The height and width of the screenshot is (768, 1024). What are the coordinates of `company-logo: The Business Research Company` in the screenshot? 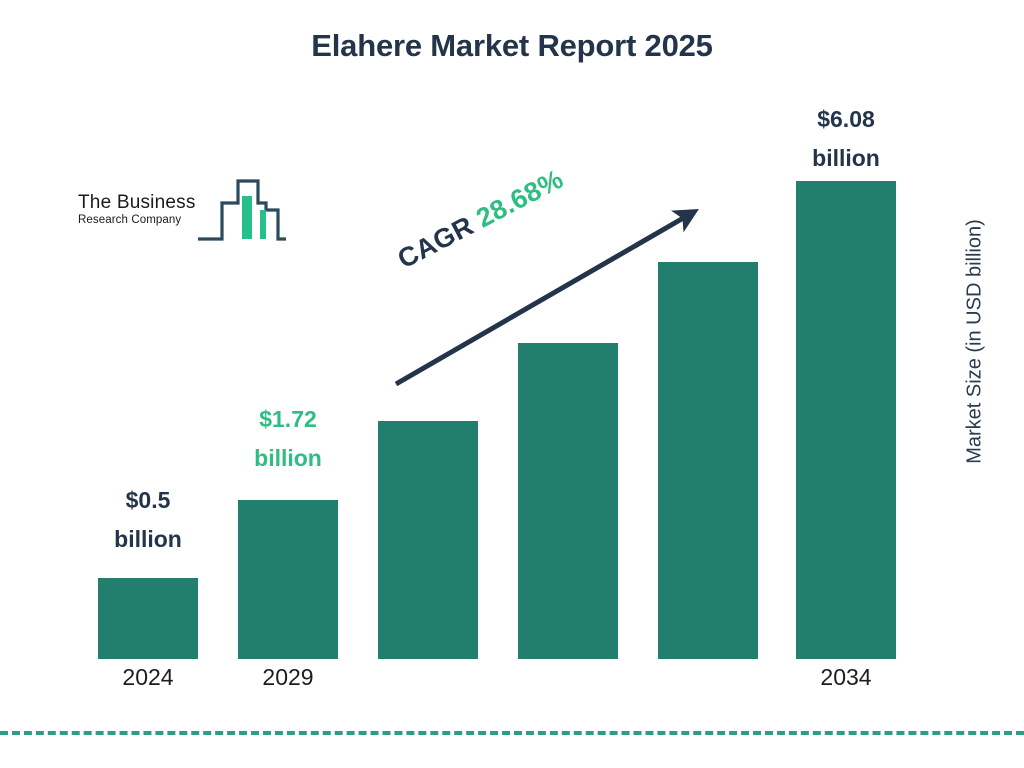 It's located at (183, 214).